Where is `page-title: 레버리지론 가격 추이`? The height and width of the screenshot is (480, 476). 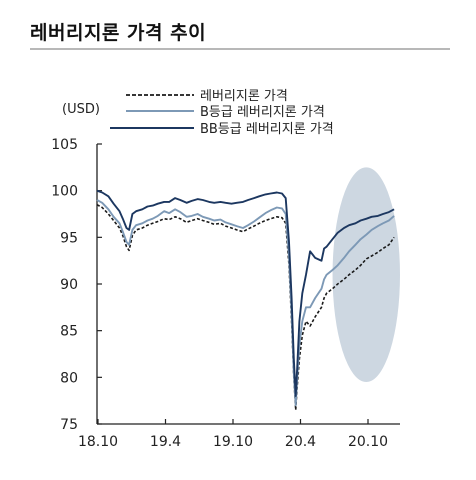
page-title: 레버리지론 가격 추이 is located at coordinates (118, 33).